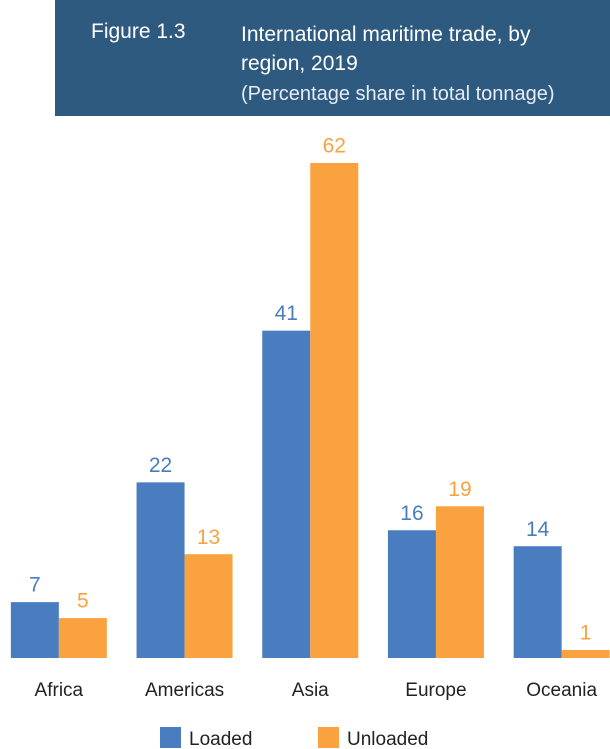  Describe the element at coordinates (561, 690) in the screenshot. I see `x-tick-label: Oceania` at that location.